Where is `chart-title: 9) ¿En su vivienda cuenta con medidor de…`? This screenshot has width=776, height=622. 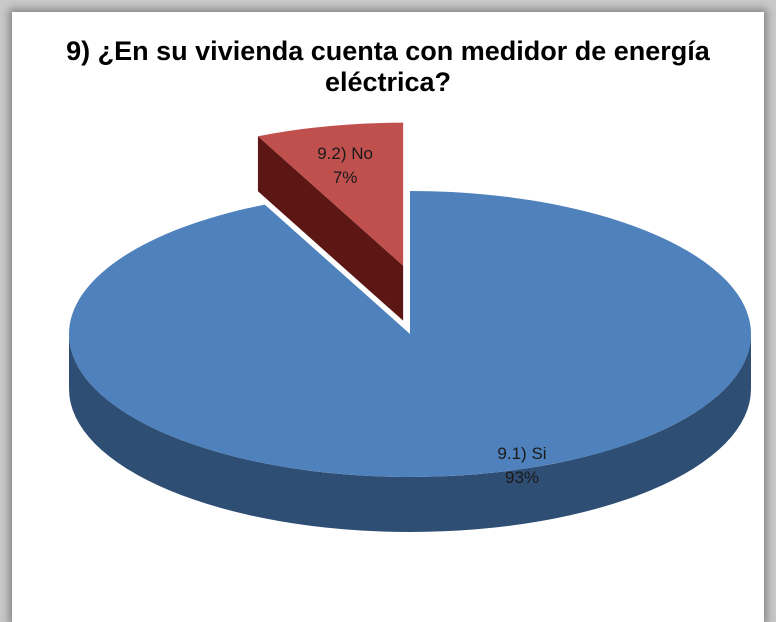
chart-title: 9) ¿En su vivienda cuenta con medidor de… is located at coordinates (388, 66).